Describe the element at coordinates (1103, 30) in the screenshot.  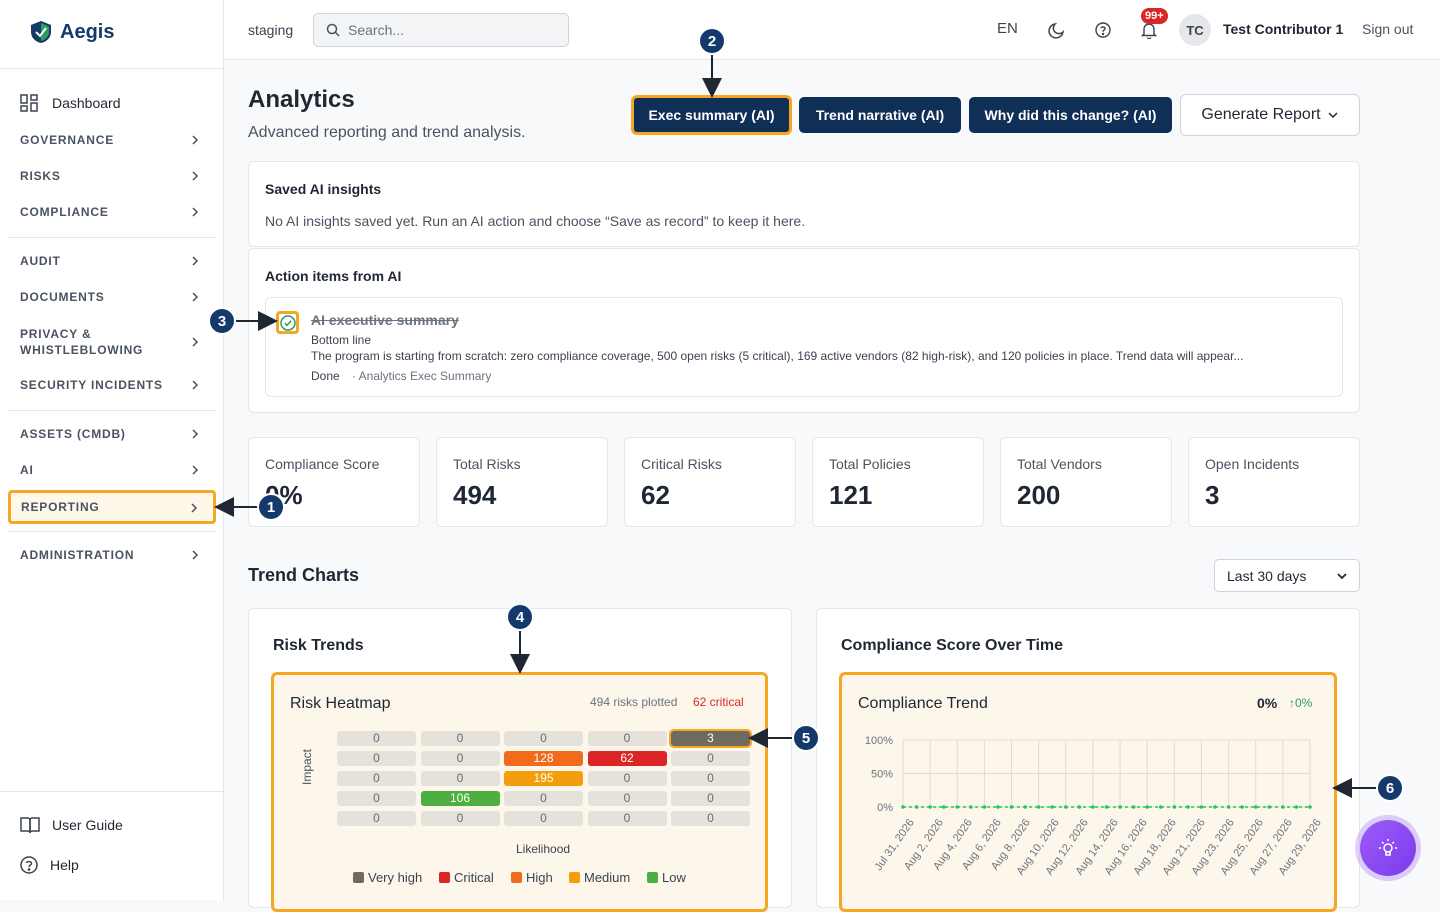
I see `help-icon` at that location.